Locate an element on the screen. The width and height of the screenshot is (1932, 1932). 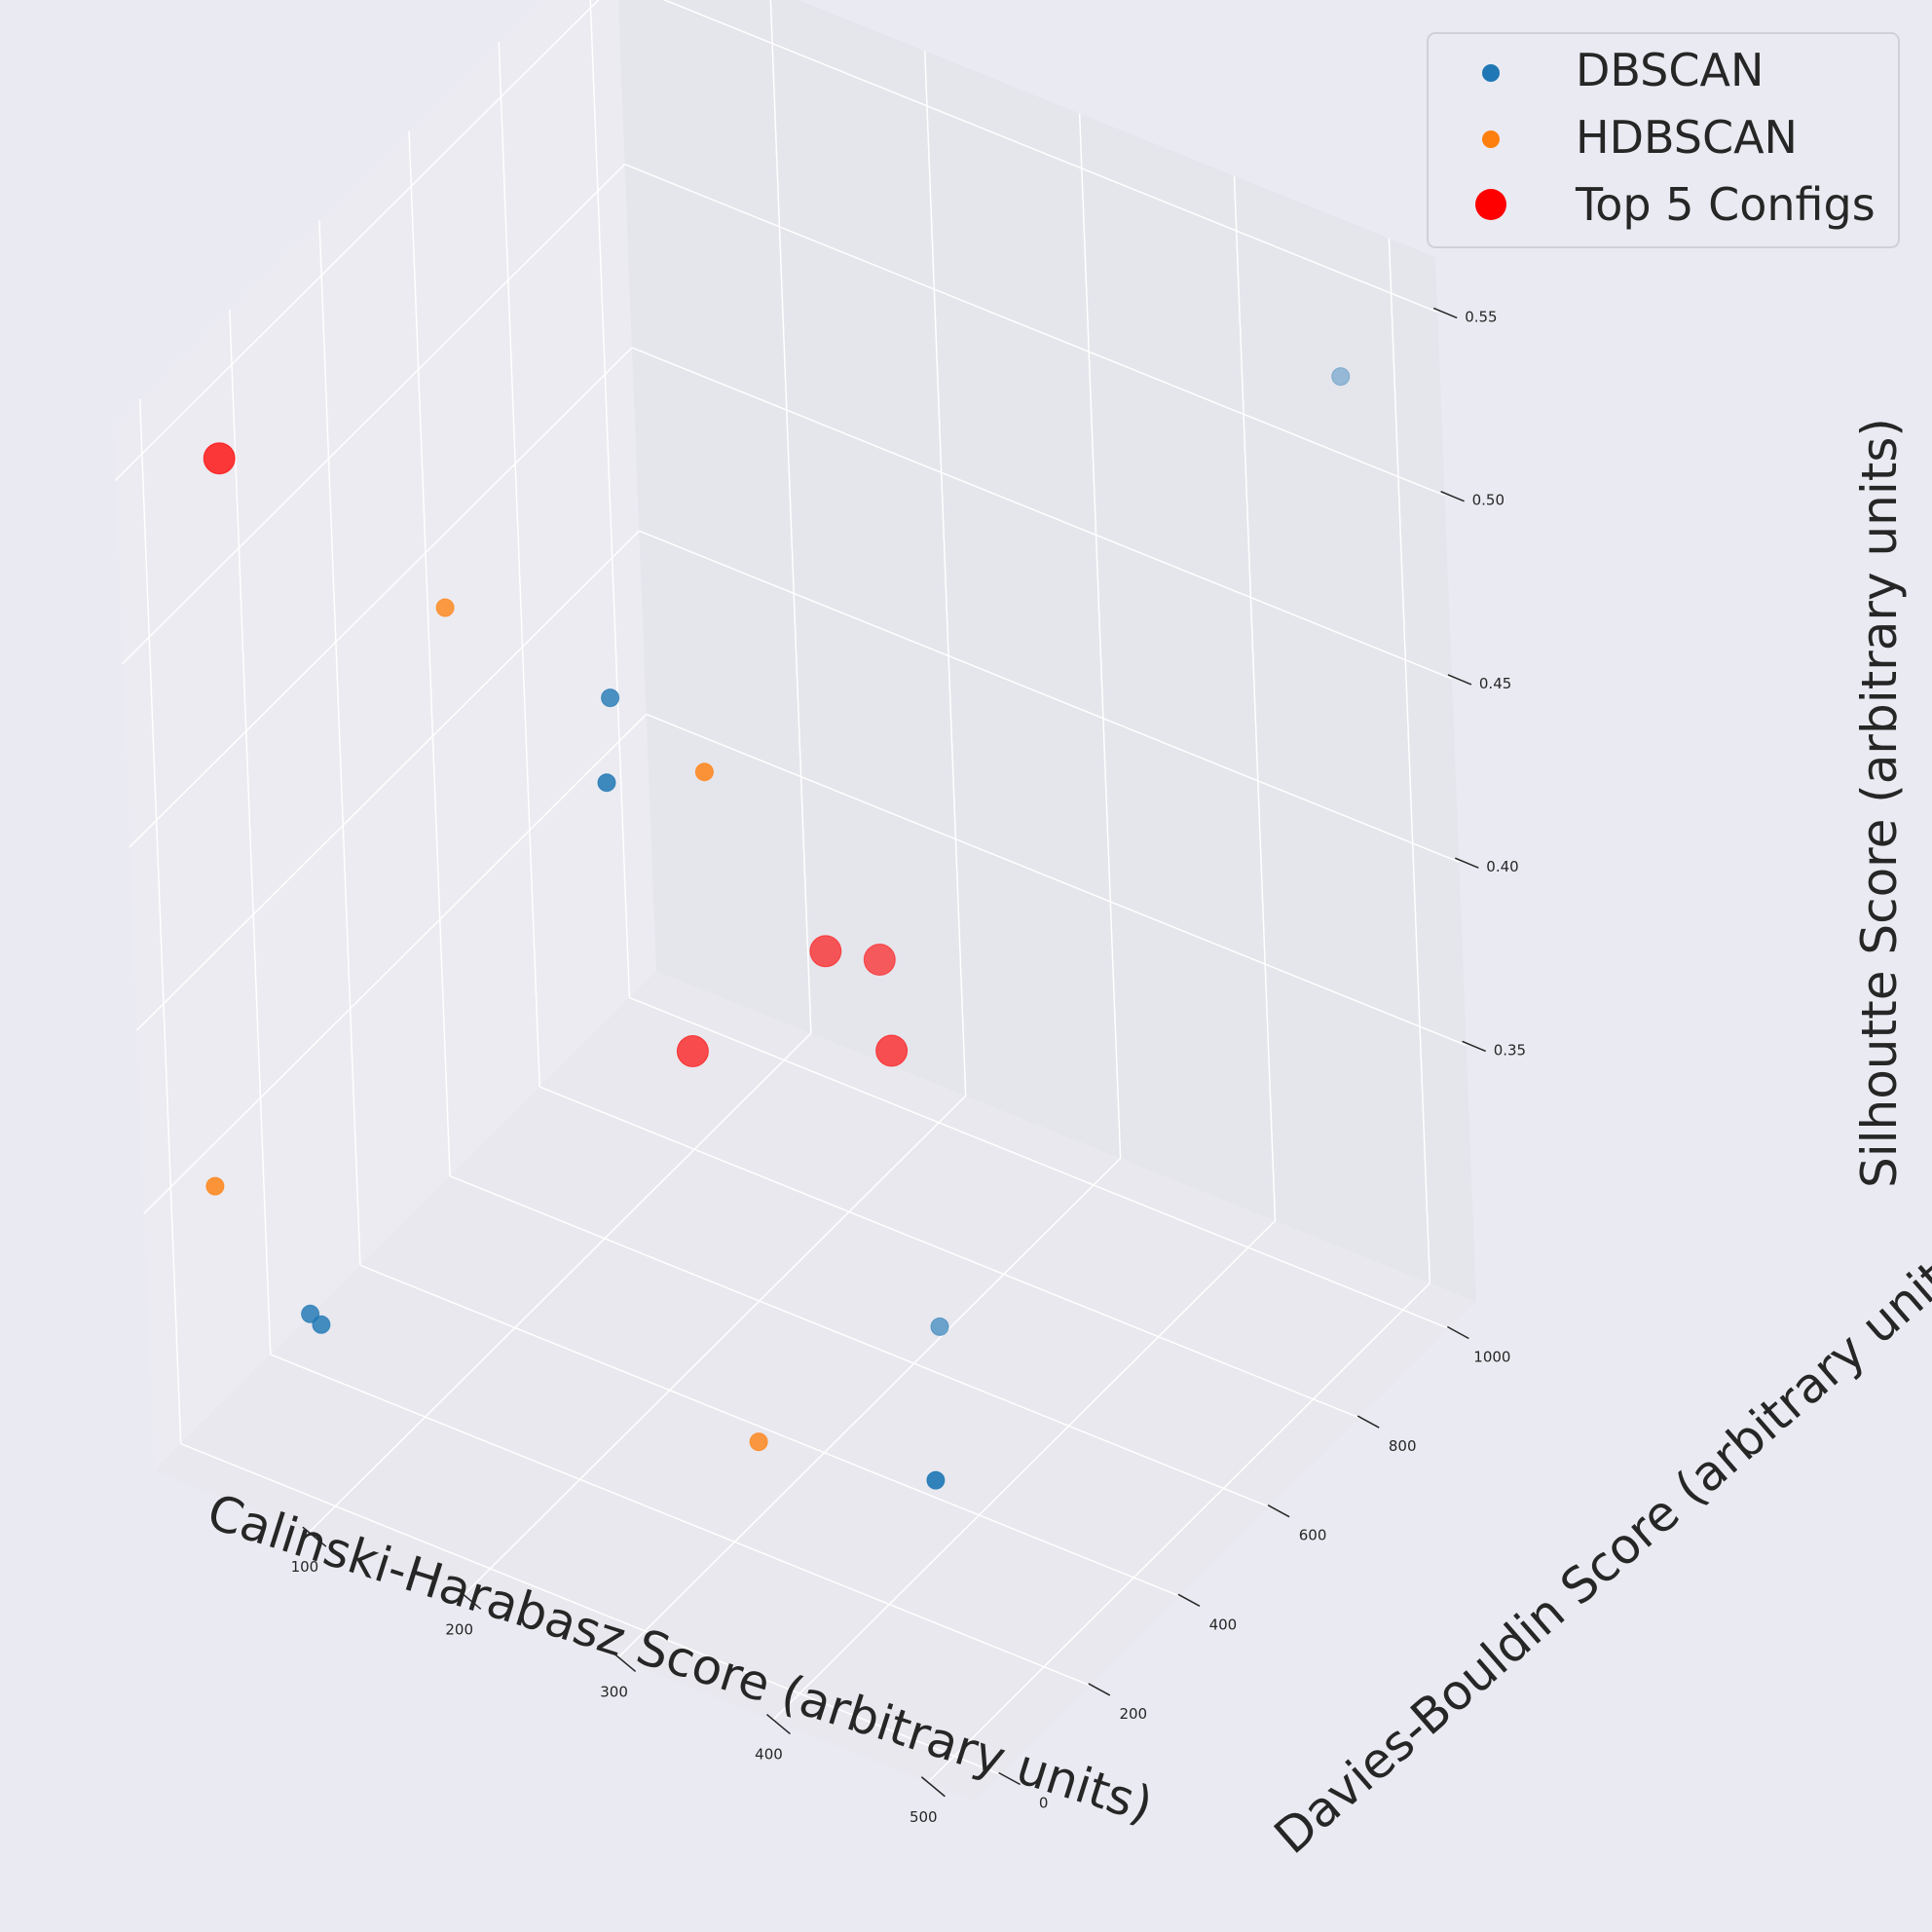
y-tick-label: 0 is located at coordinates (1044, 1804).